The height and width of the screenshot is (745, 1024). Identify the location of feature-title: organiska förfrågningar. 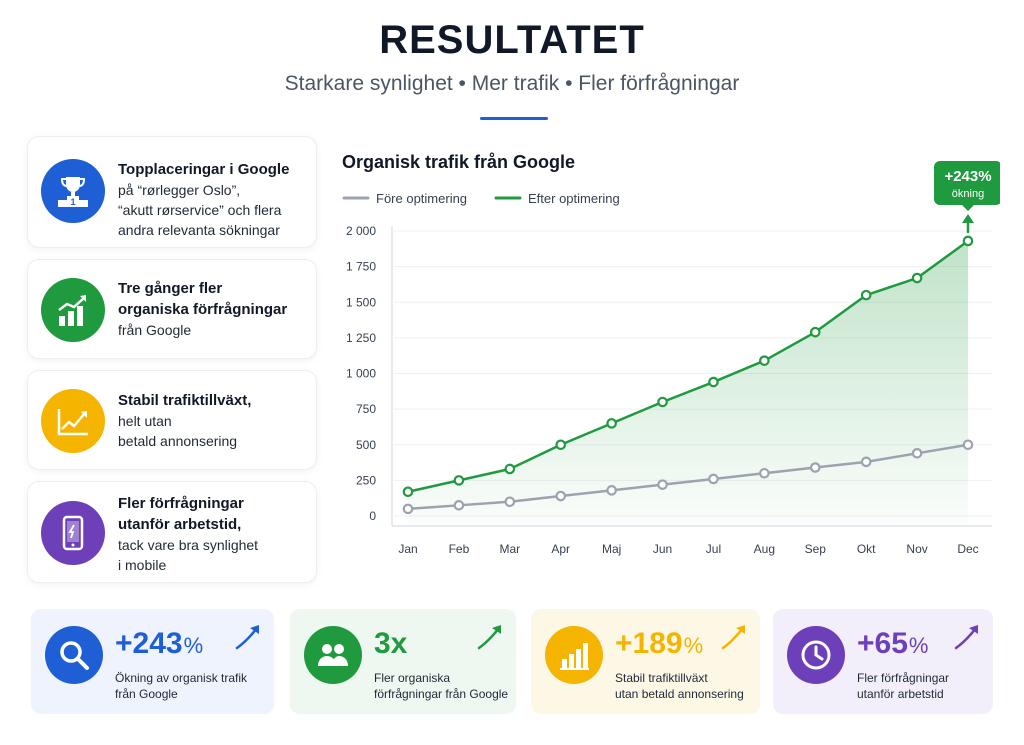
(203, 309).